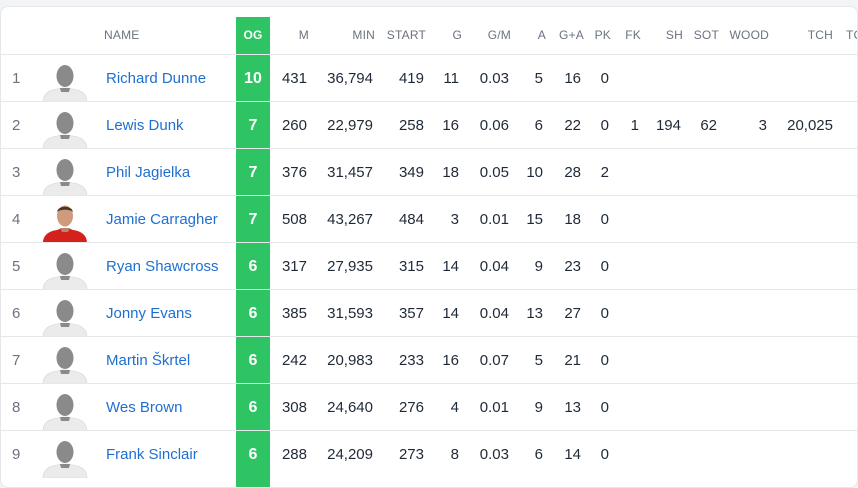 This screenshot has width=858, height=488. I want to click on goals-cell: 11, so click(451, 78).